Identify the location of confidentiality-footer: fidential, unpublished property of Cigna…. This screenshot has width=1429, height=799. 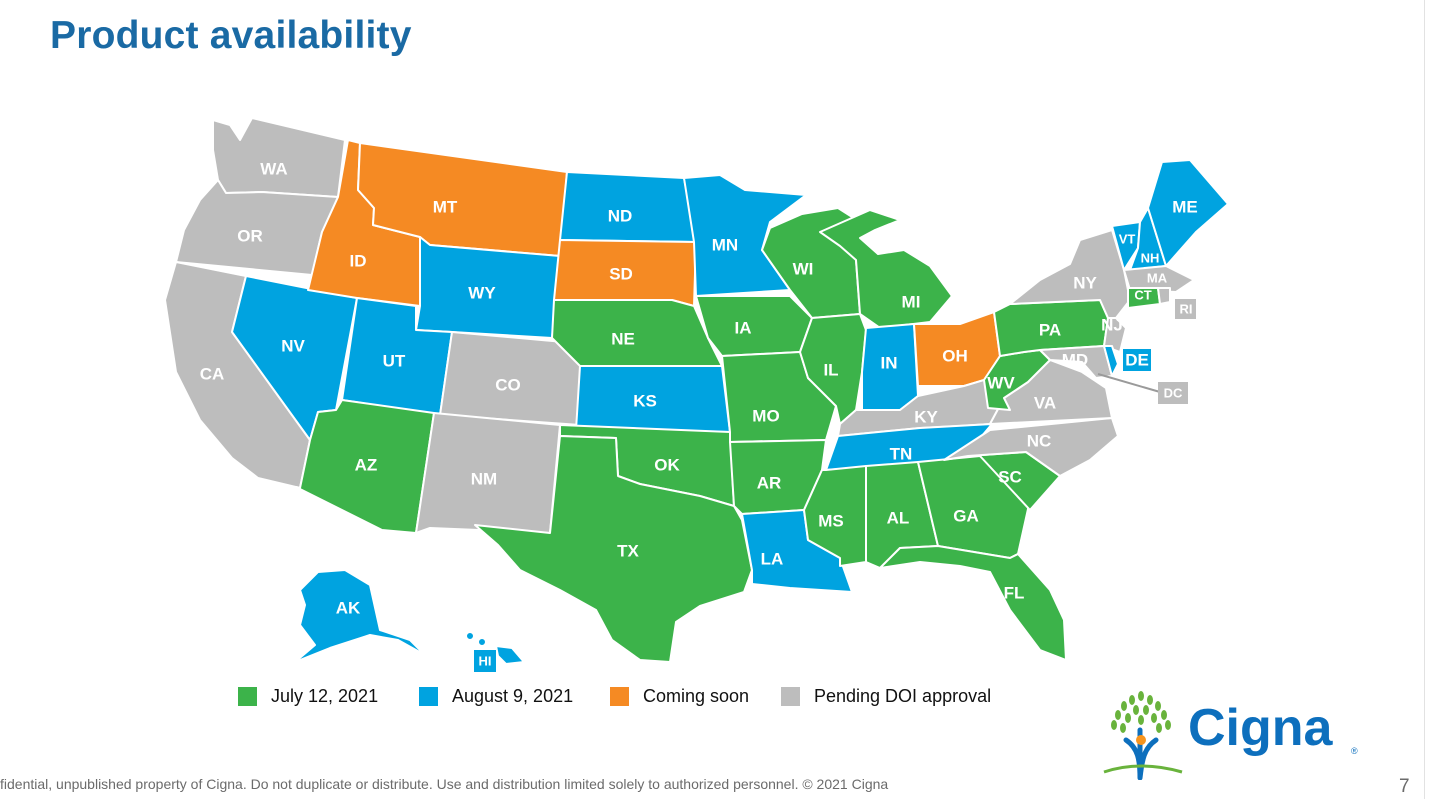
(444, 784).